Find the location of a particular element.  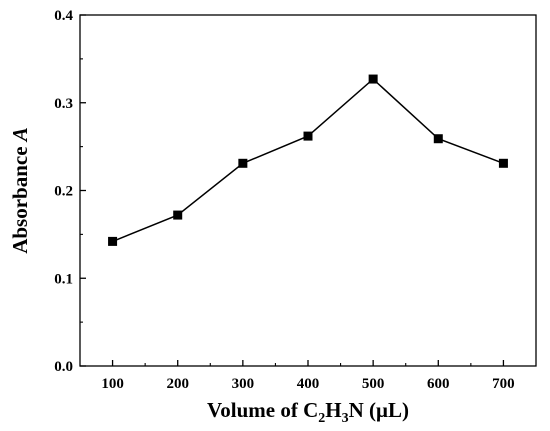

x-tick-label: 500 is located at coordinates (373, 384).